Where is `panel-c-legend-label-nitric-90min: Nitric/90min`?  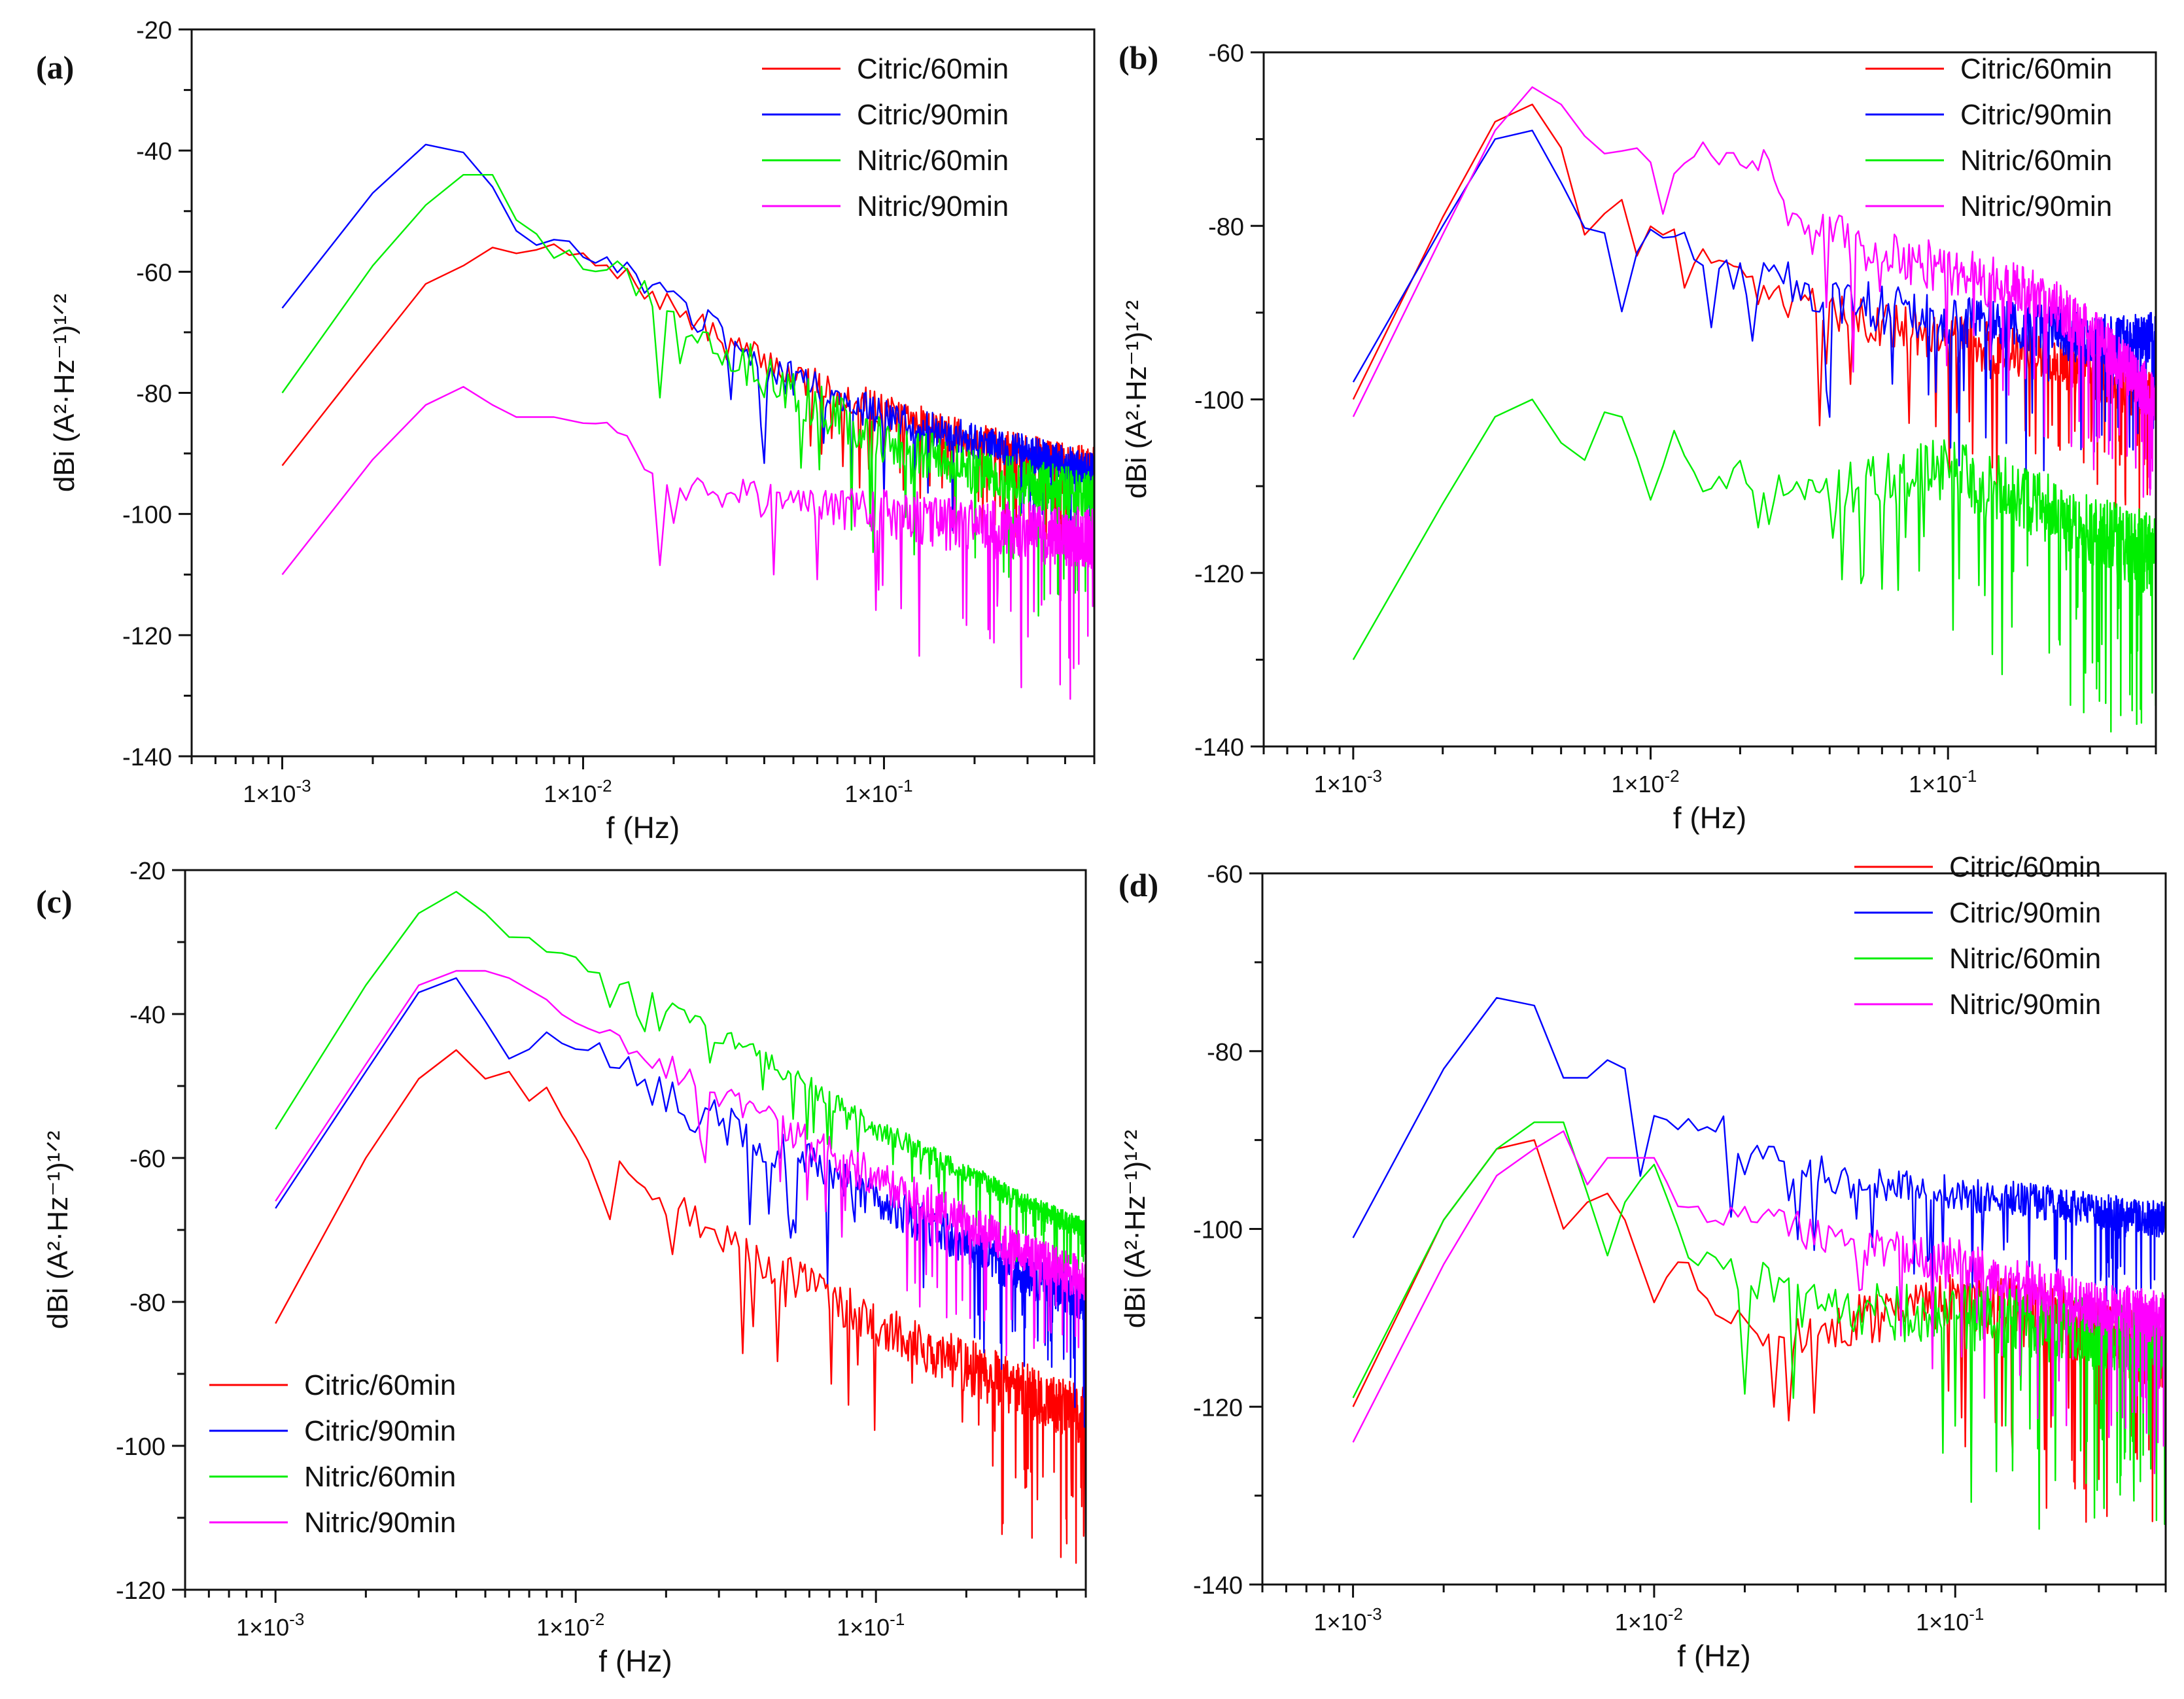
panel-c-legend-label-nitric-90min: Nitric/90min is located at coordinates (380, 1523).